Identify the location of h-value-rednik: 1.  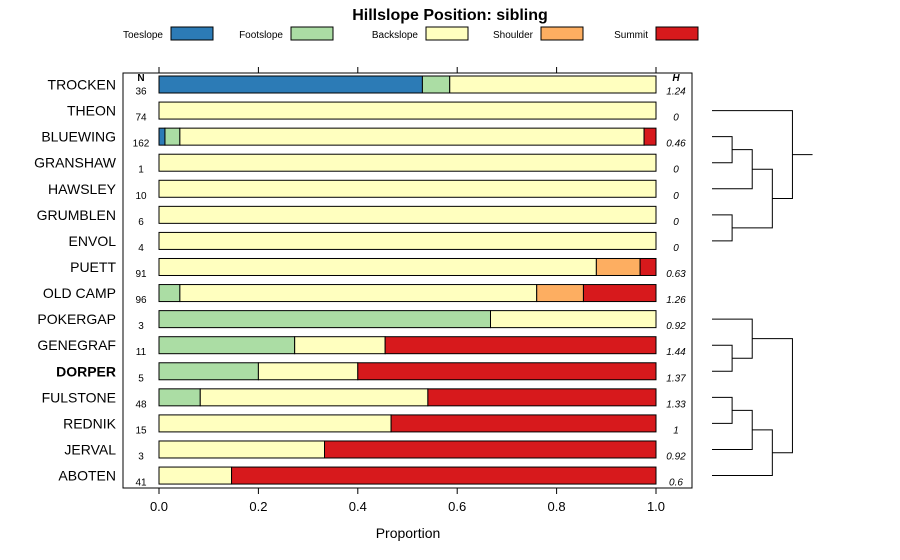
(676, 430).